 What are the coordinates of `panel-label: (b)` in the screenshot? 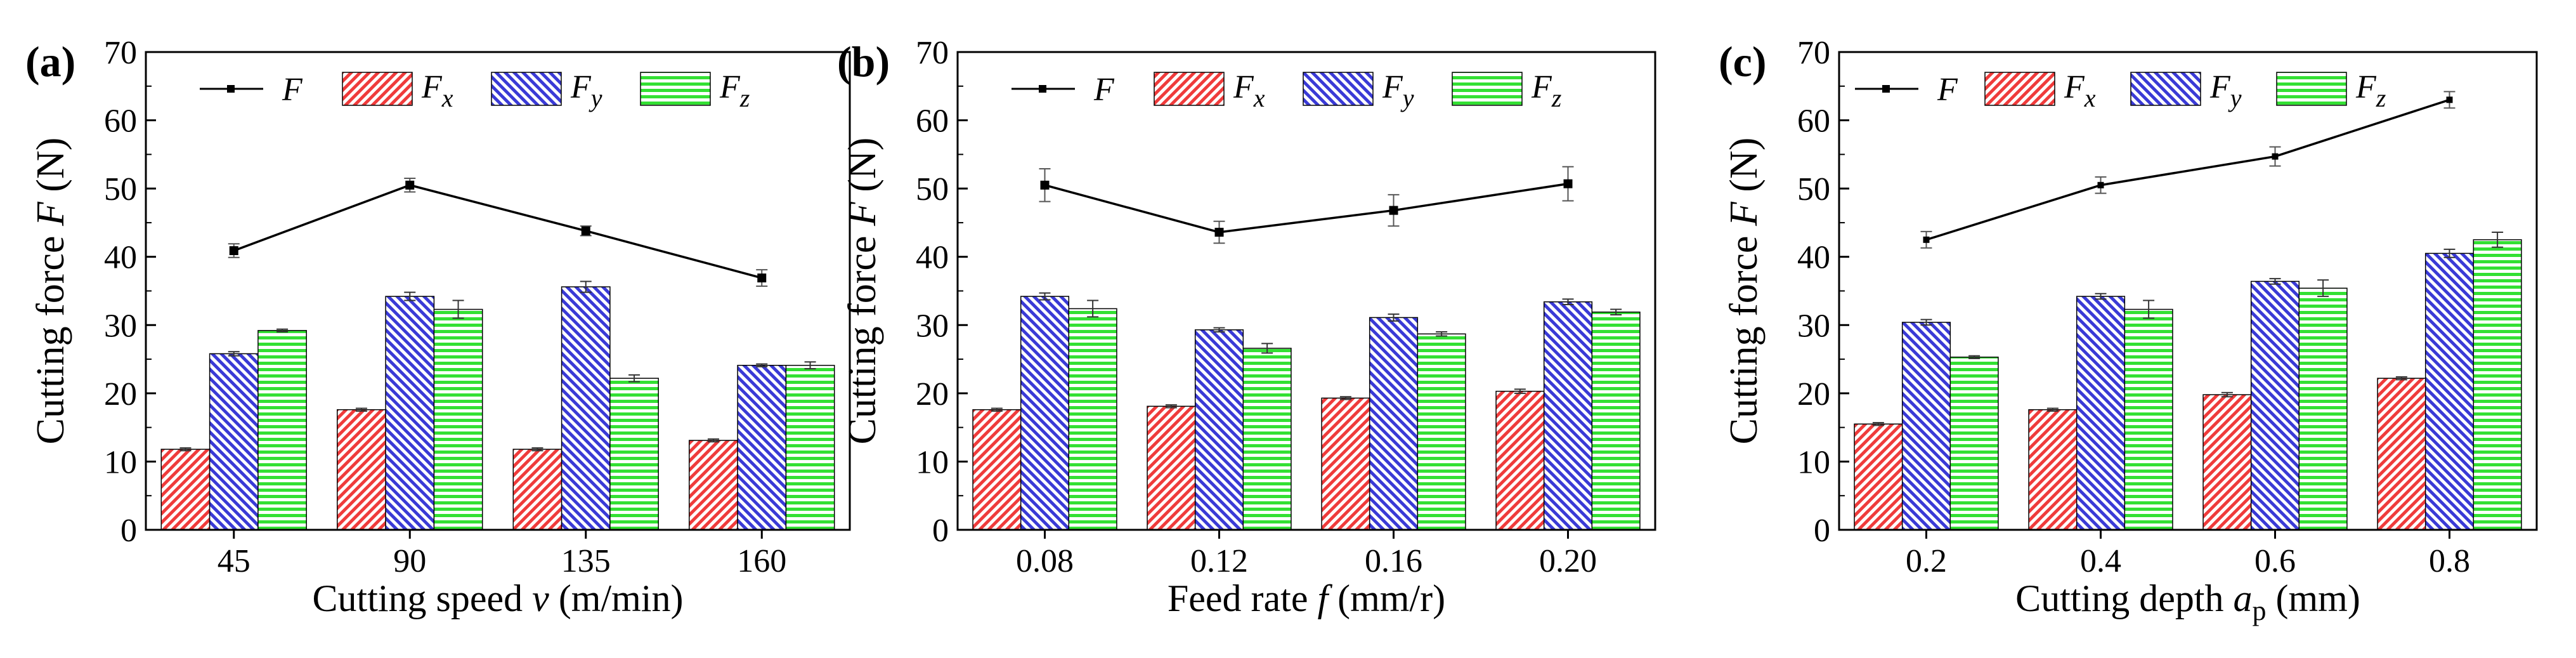 It's located at (864, 61).